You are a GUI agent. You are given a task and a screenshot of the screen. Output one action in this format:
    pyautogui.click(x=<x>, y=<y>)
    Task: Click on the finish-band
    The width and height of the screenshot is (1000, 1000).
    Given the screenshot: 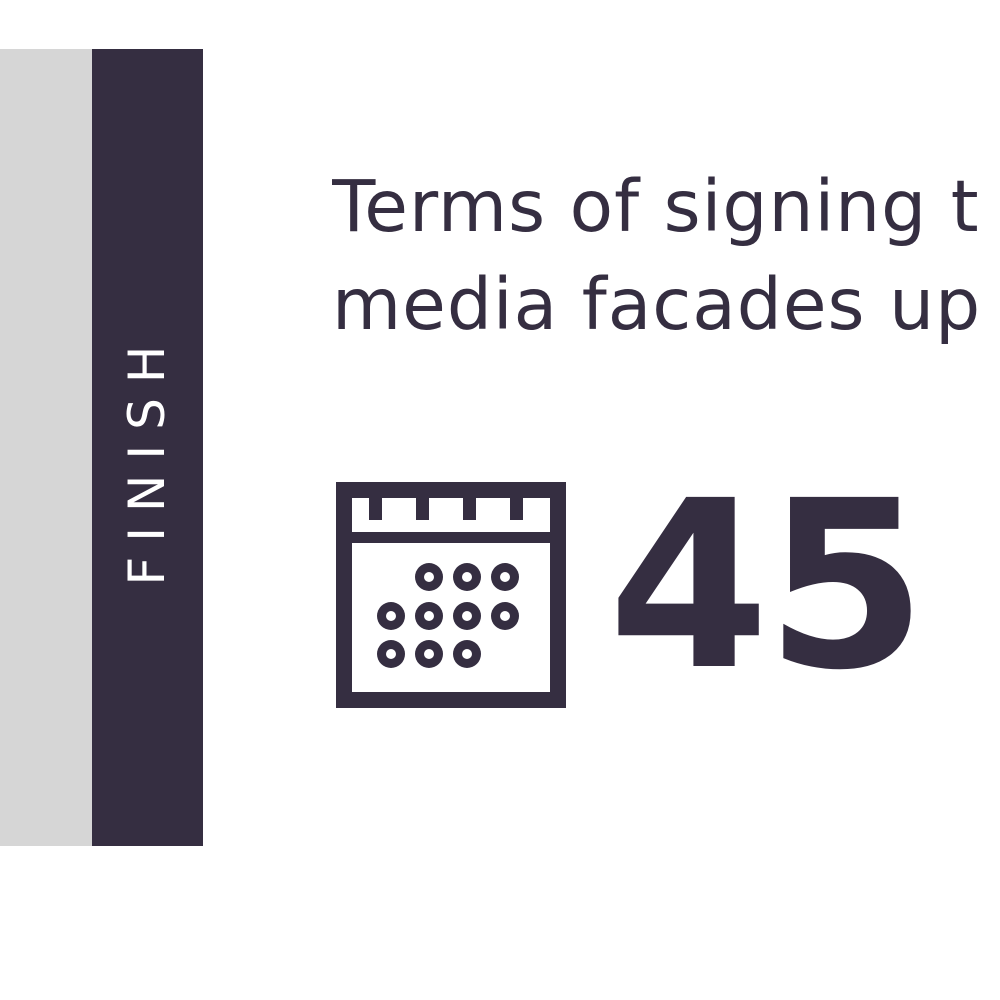 What is the action you would take?
    pyautogui.click(x=147, y=447)
    